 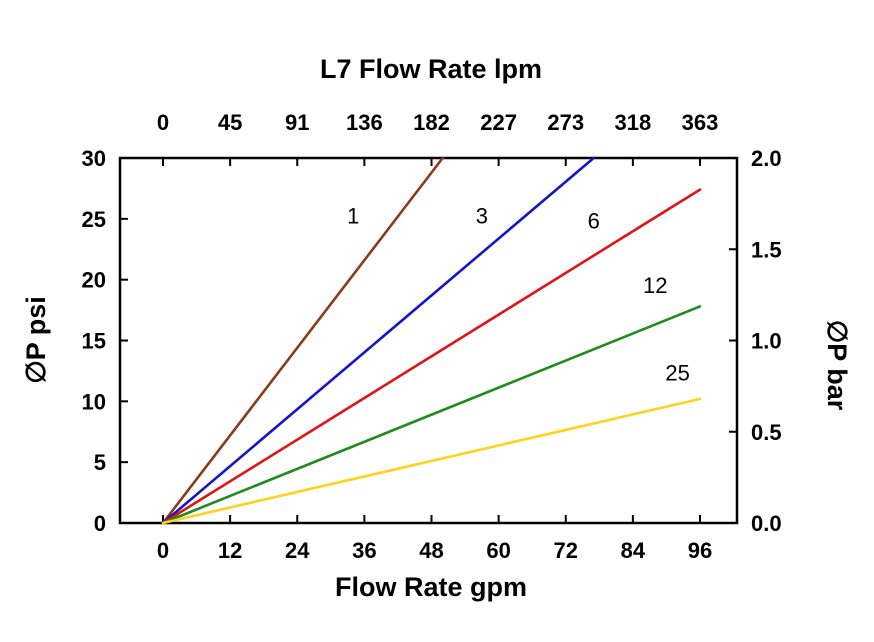 What do you see at coordinates (297, 550) in the screenshot?
I see `x-tick-label: 24` at bounding box center [297, 550].